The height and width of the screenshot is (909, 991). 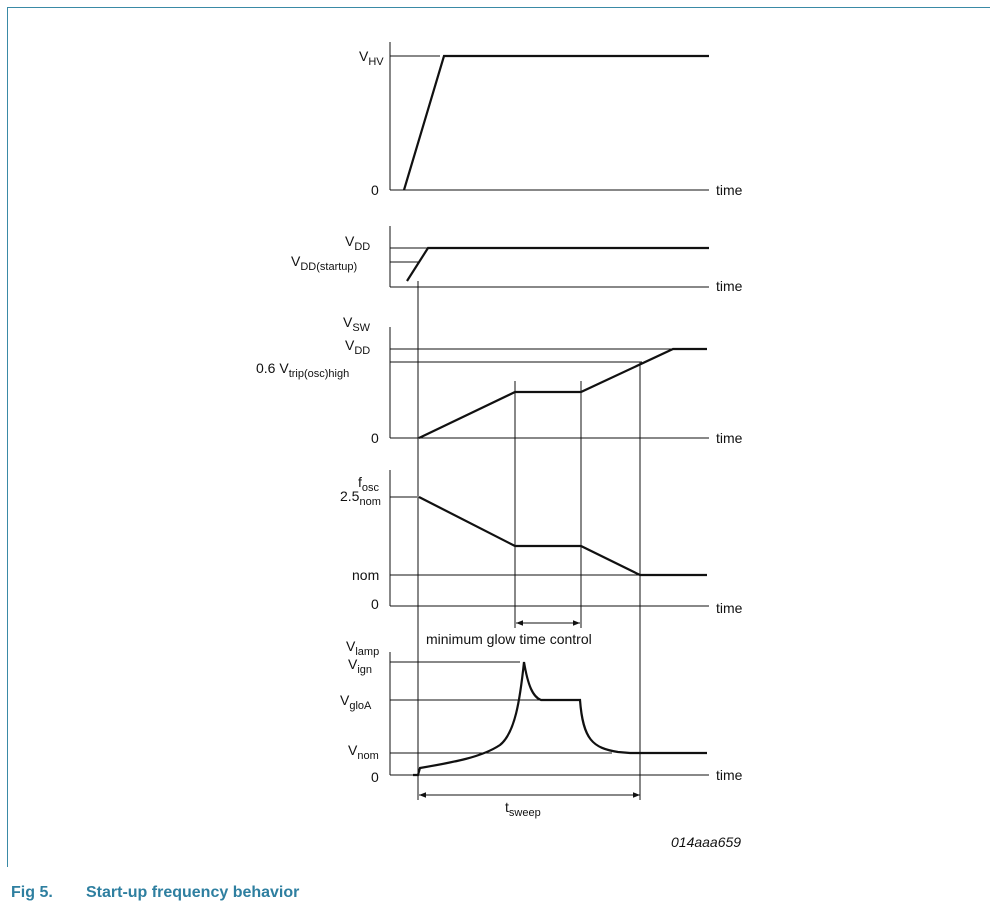 What do you see at coordinates (357, 324) in the screenshot?
I see `label-vsw: VSW` at bounding box center [357, 324].